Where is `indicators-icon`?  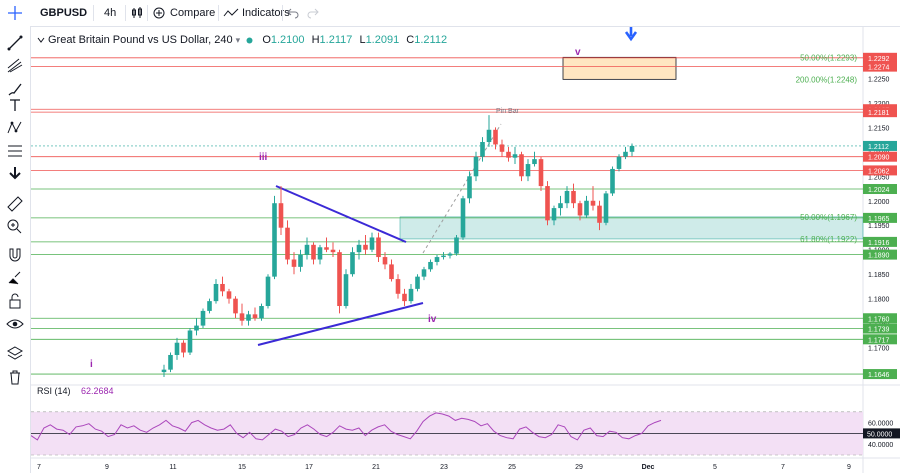 indicators-icon is located at coordinates (231, 13).